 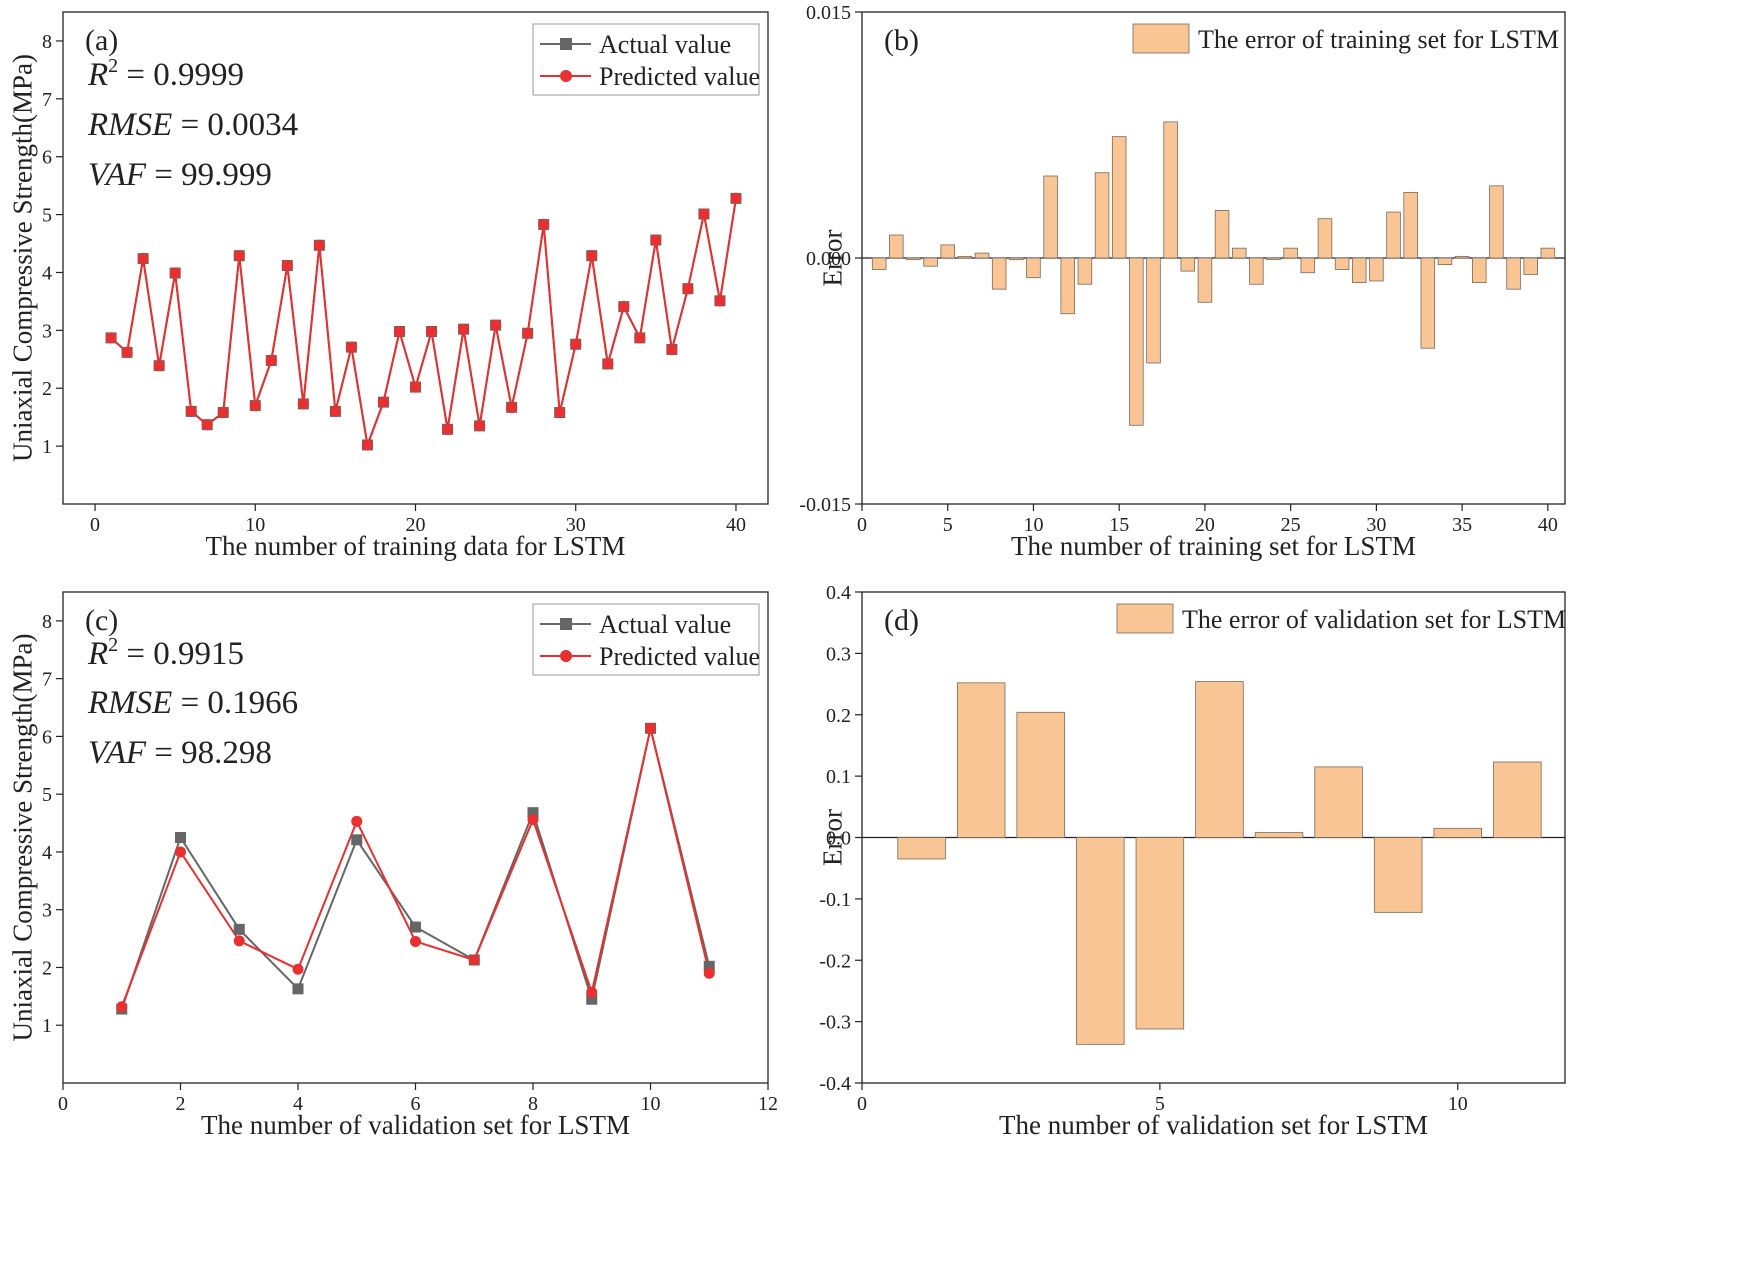 I want to click on y-tick-label: 0.2, so click(x=838, y=716).